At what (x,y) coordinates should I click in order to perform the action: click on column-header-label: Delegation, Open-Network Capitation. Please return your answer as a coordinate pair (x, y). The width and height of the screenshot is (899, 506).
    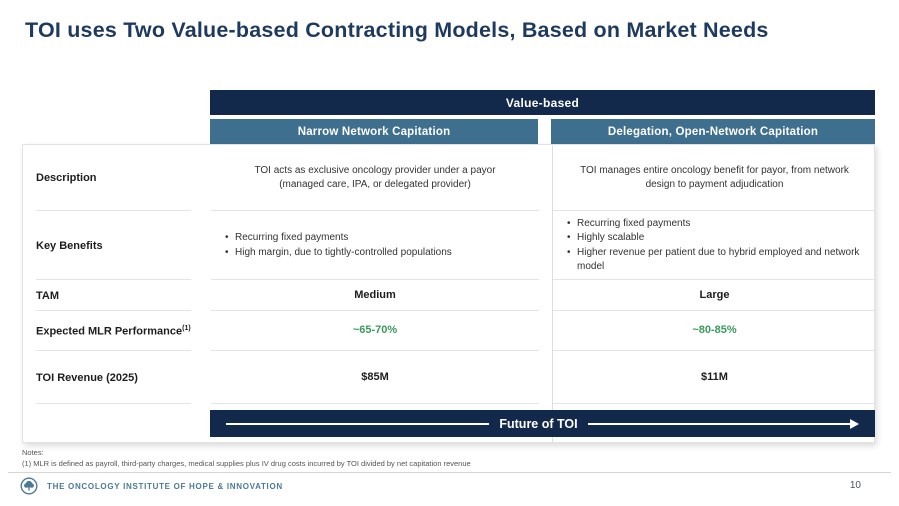
    Looking at the image, I should click on (713, 131).